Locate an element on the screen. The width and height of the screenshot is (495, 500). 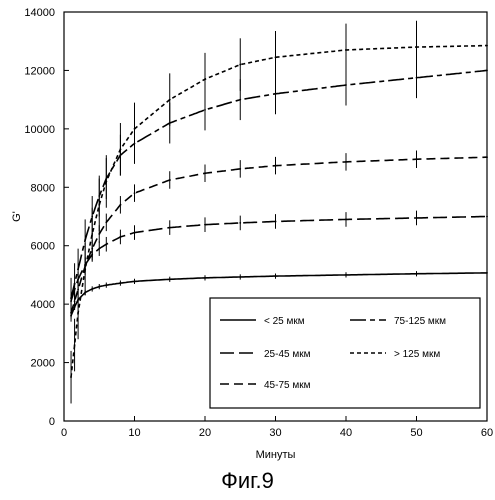
x-tick-label: 50 is located at coordinates (416, 433).